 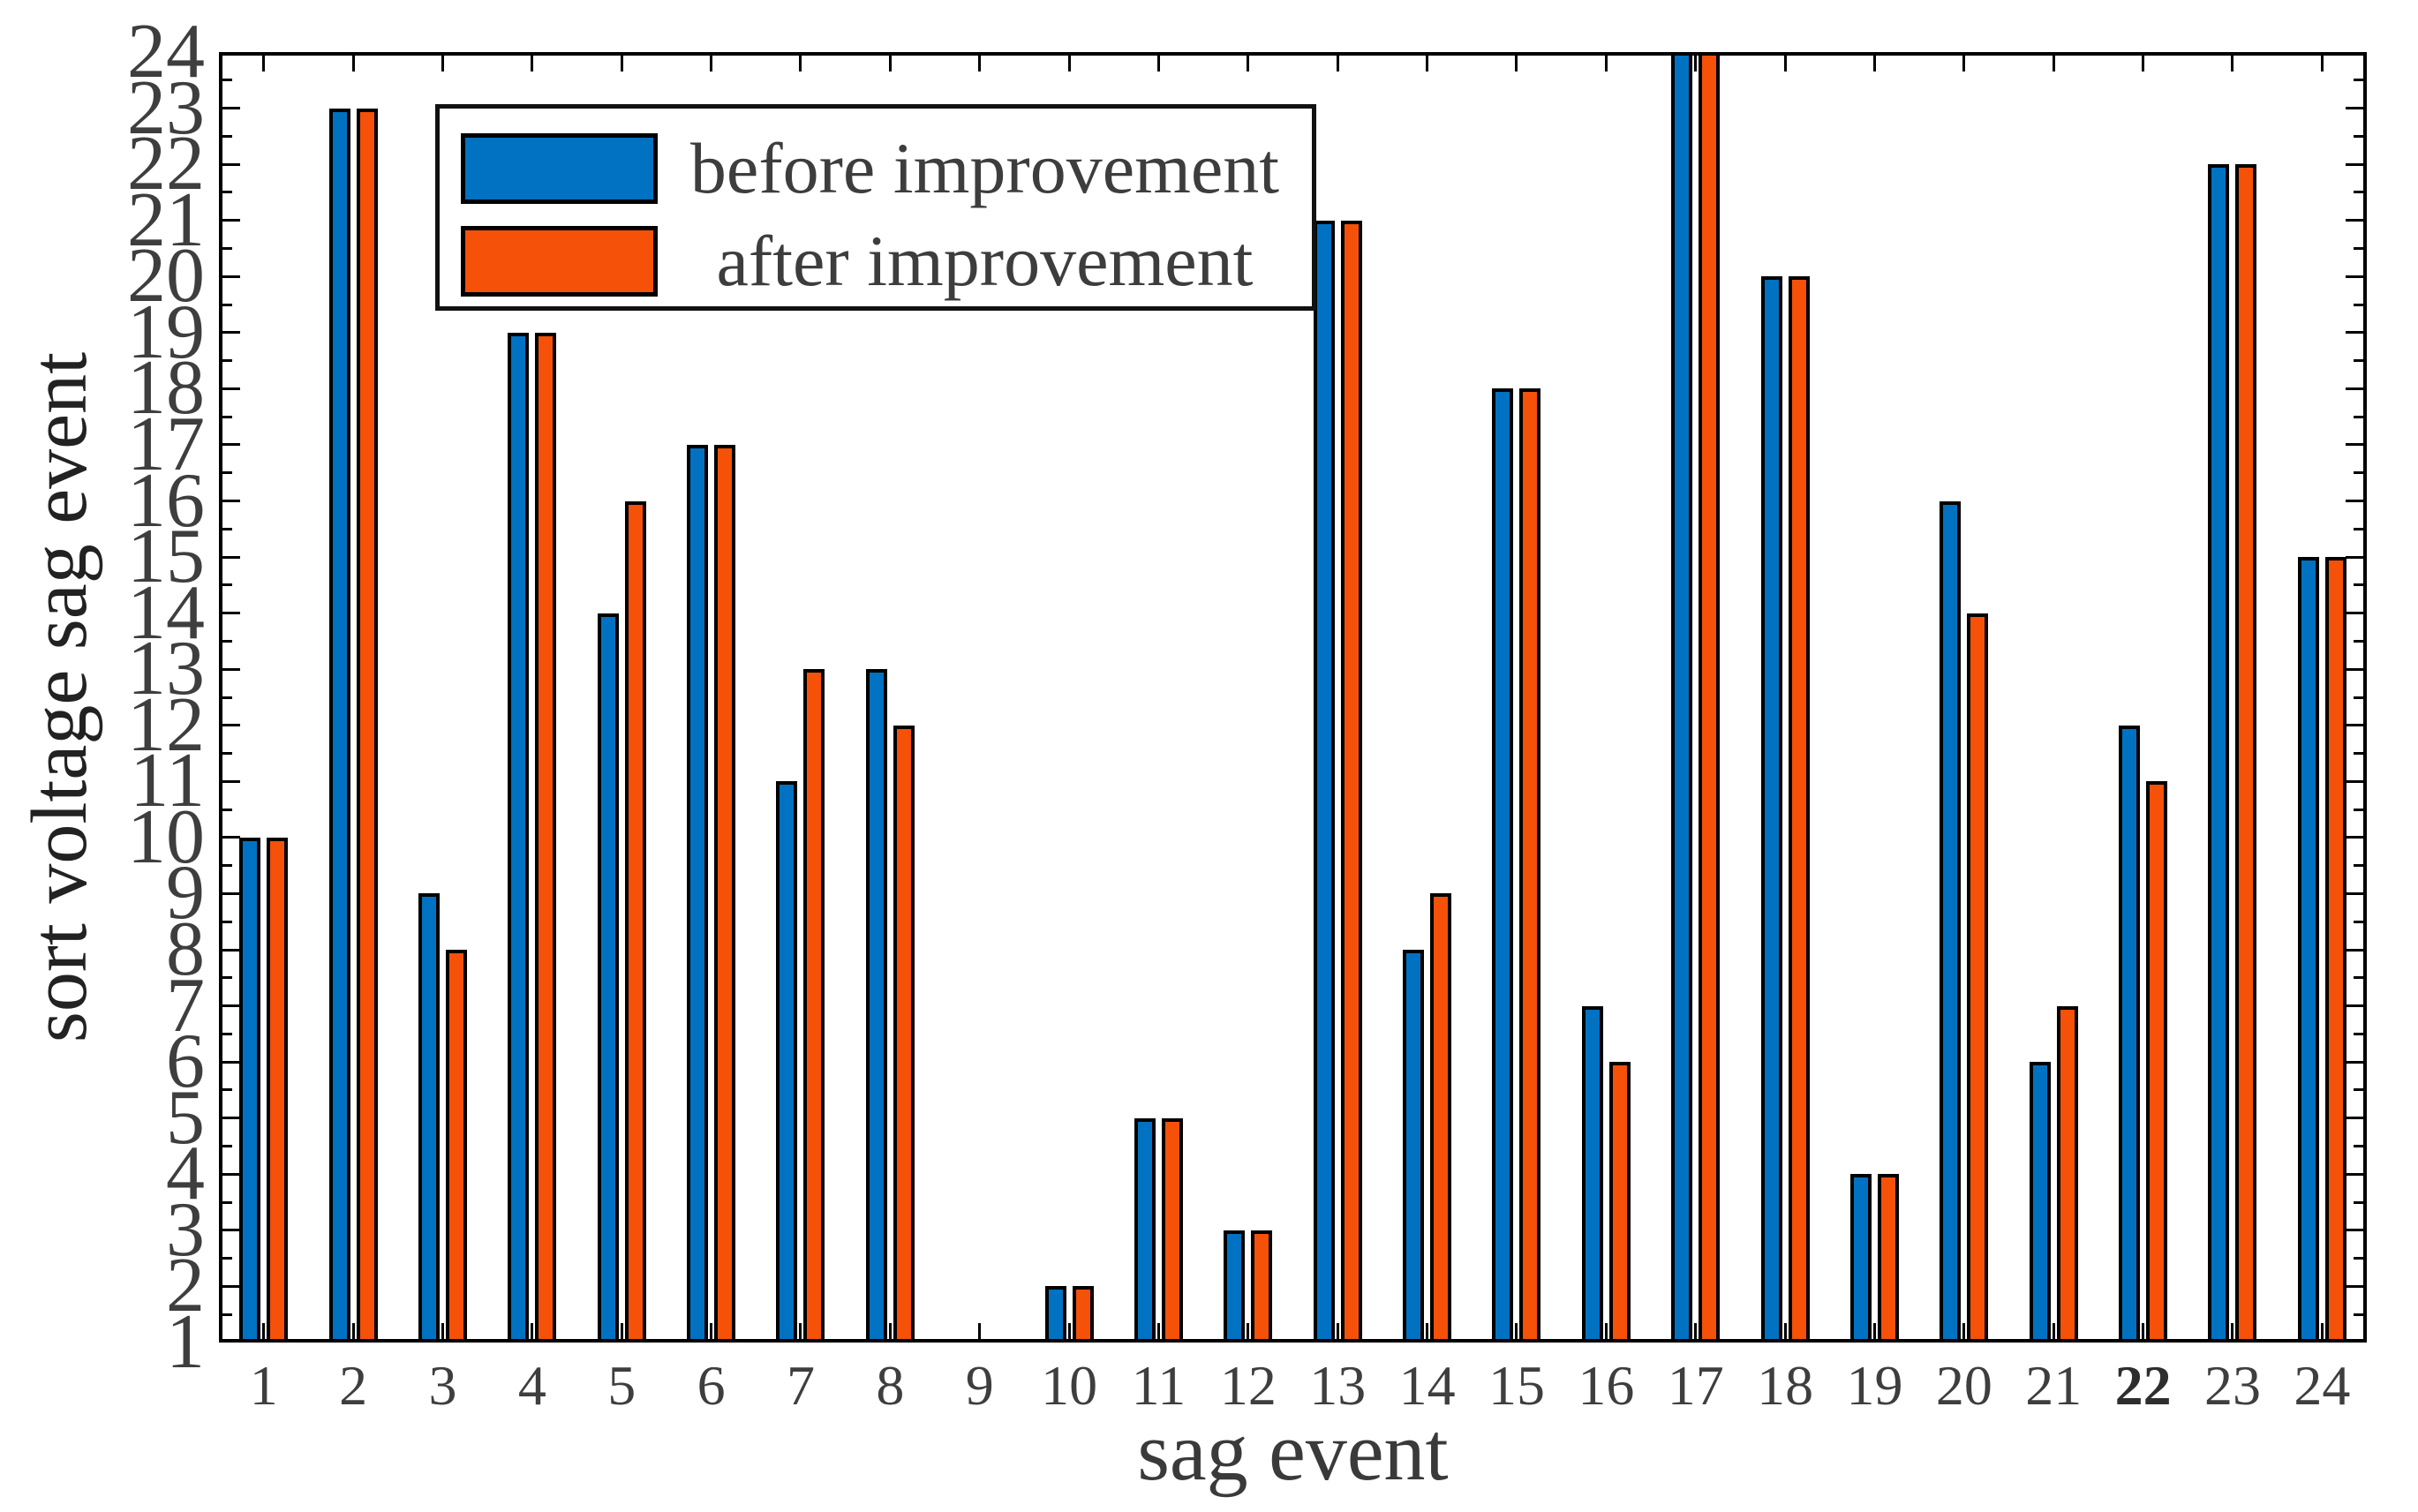 I want to click on x-tick-label: 15, so click(x=1517, y=1385).